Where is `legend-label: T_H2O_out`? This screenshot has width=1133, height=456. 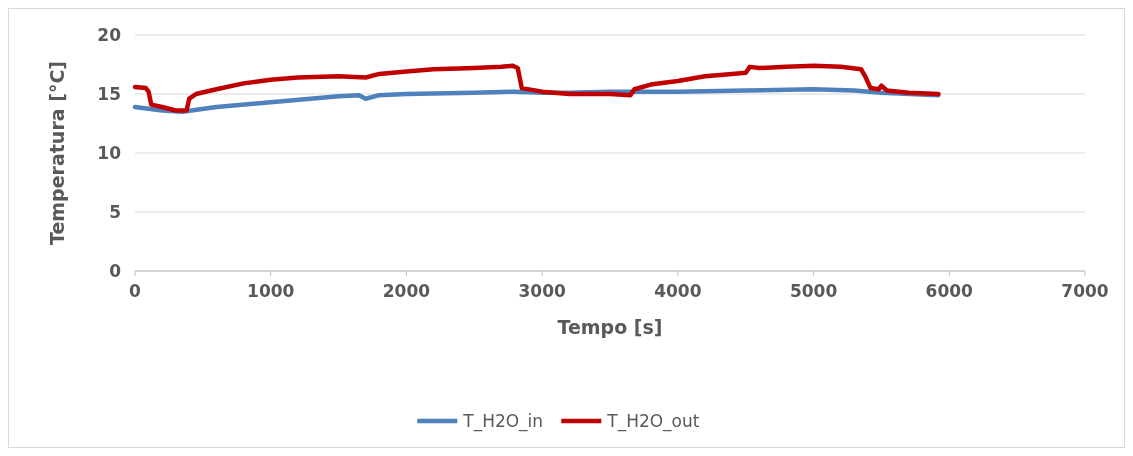 legend-label: T_H2O_out is located at coordinates (653, 421).